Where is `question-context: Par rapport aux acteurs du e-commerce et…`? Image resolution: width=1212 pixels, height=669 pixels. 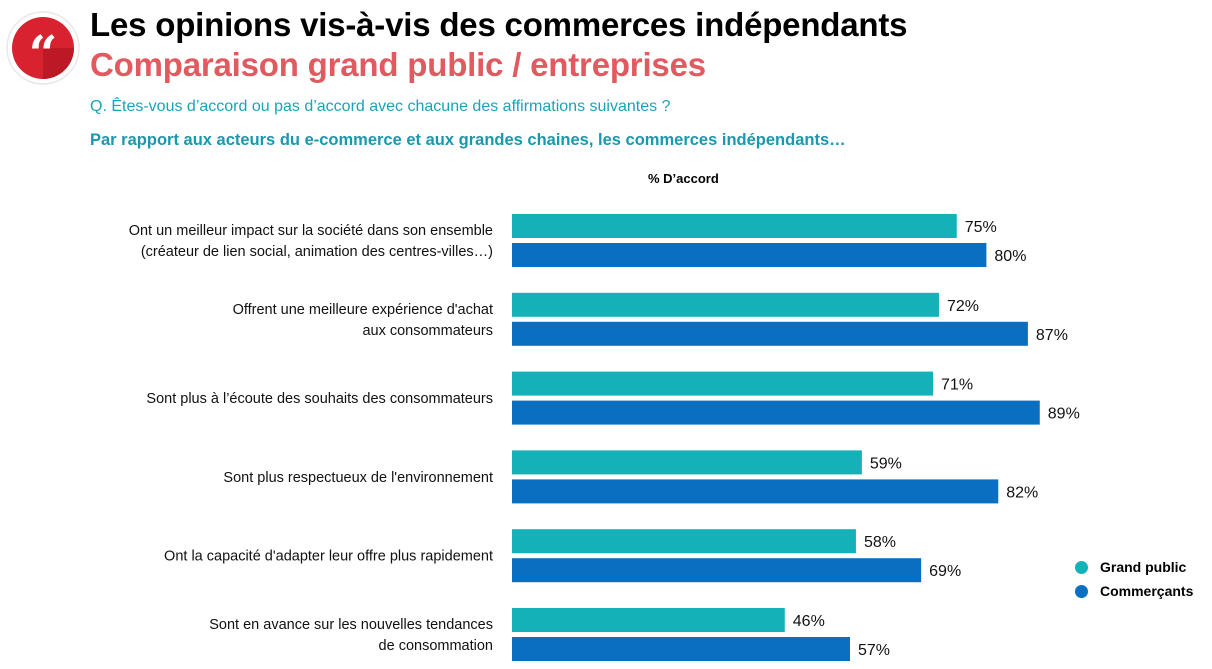
question-context: Par rapport aux acteurs du e-commerce et… is located at coordinates (468, 140).